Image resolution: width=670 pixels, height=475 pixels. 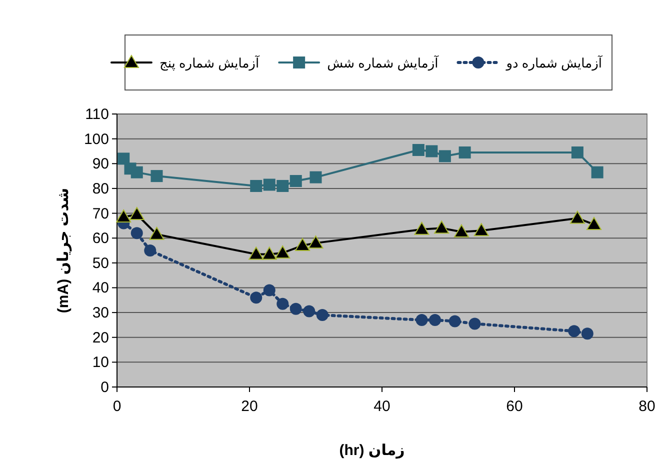 I want to click on legend-label: آزمایش شماره دو, so click(x=554, y=63).